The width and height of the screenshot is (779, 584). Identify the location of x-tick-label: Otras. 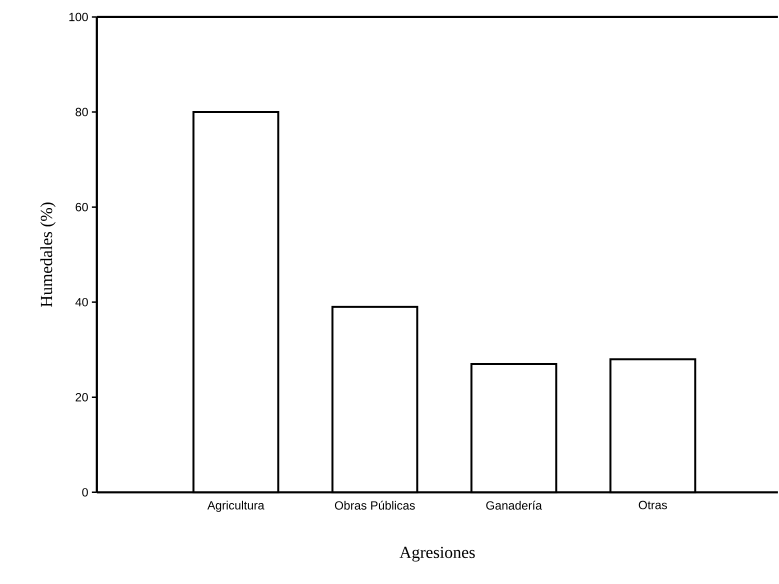
(652, 505).